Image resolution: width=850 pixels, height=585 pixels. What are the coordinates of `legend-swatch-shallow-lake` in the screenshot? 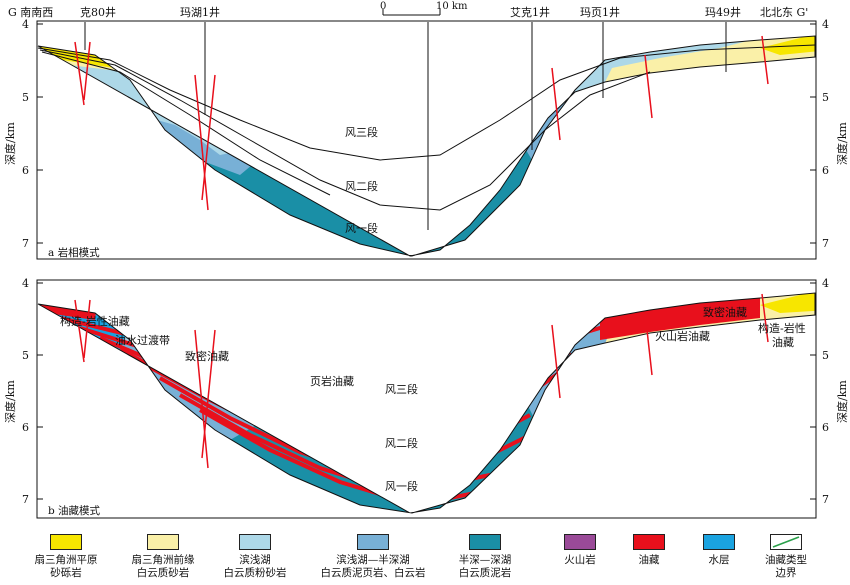 It's located at (255, 542).